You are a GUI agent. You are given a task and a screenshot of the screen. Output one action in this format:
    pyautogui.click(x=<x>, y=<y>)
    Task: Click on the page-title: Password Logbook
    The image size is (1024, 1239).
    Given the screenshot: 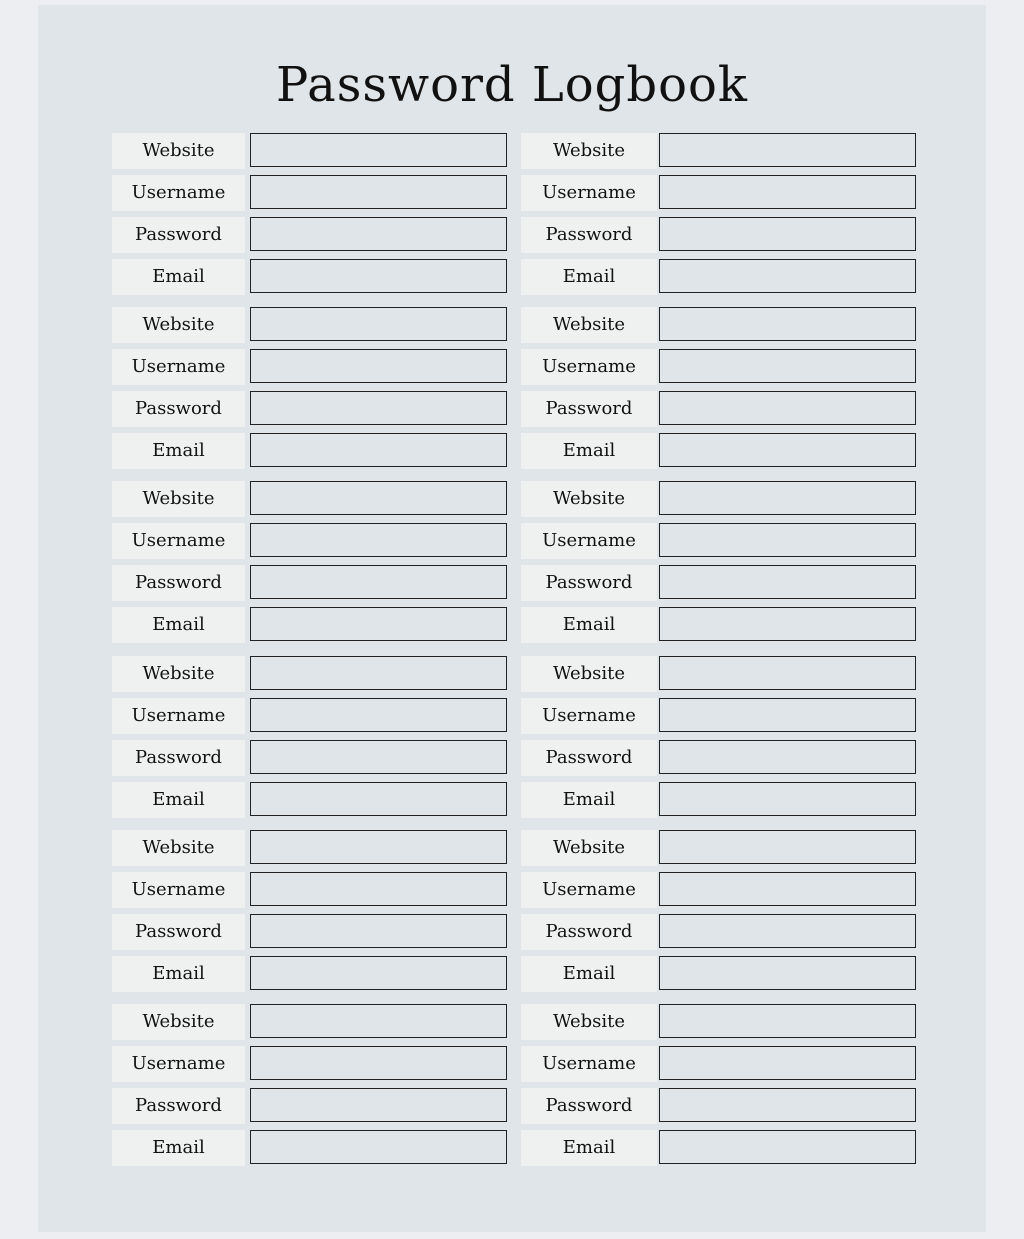 What is the action you would take?
    pyautogui.click(x=512, y=85)
    